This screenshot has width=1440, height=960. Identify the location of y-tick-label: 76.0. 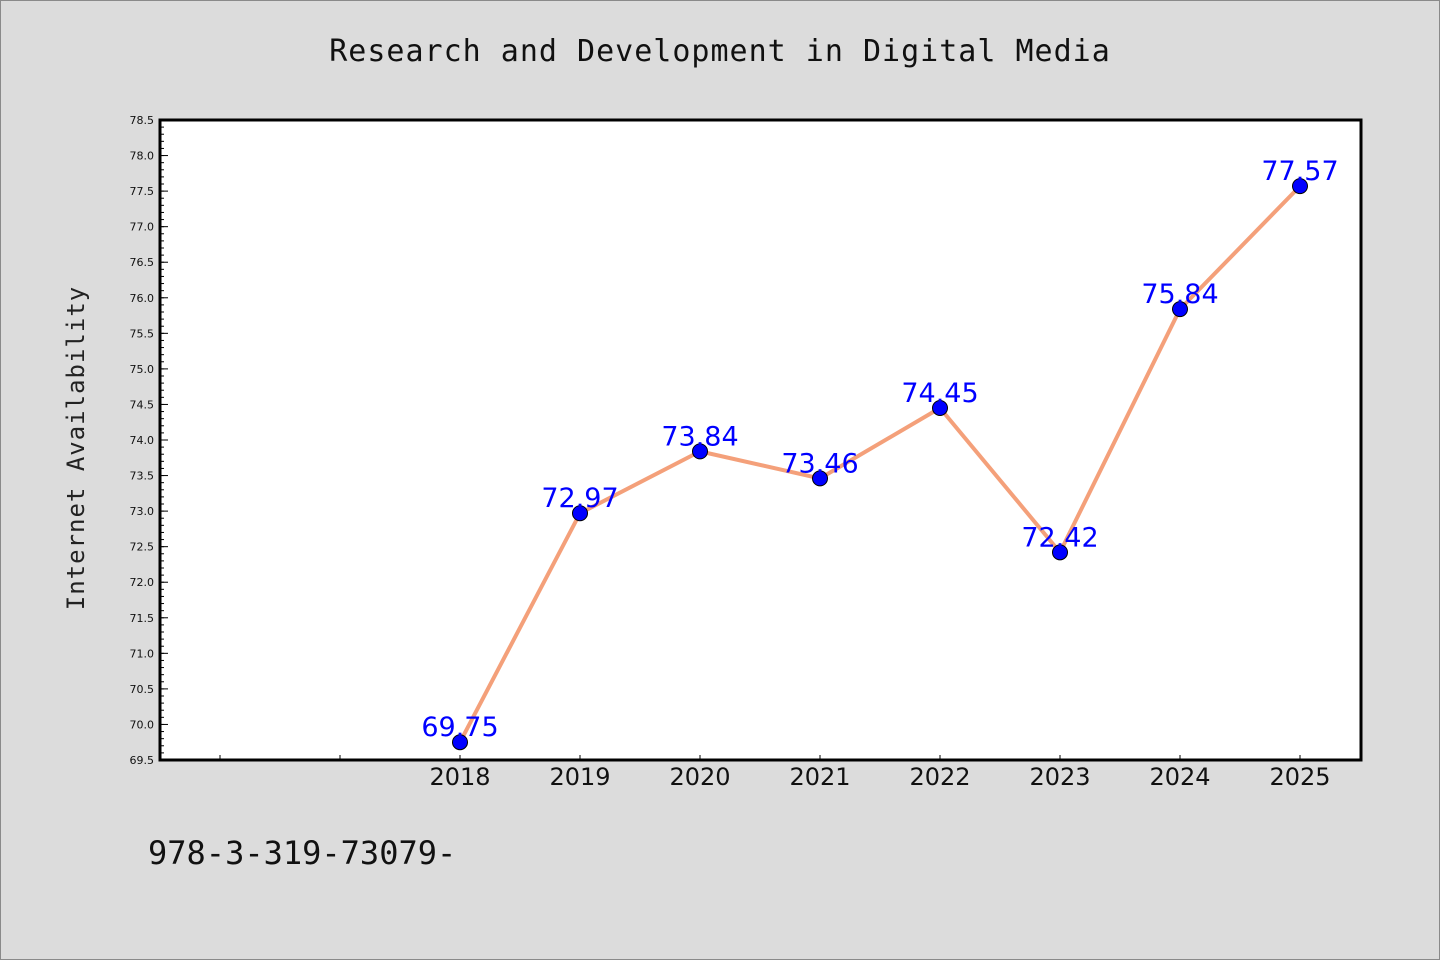
(142, 298).